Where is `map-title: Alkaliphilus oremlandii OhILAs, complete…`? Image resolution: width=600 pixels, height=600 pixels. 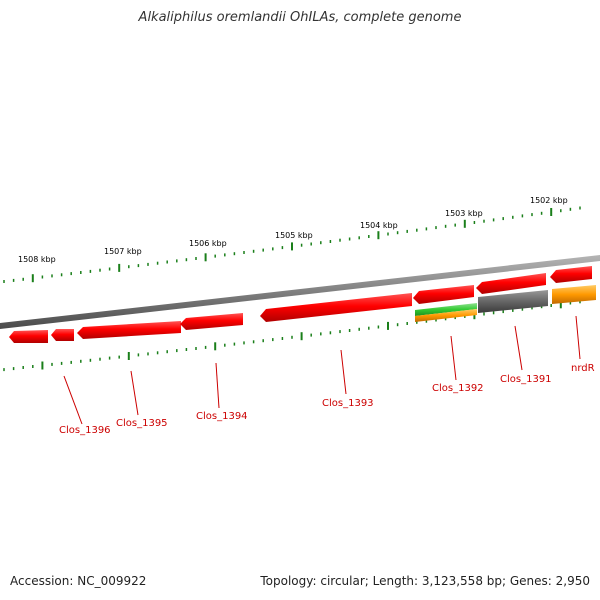 map-title: Alkaliphilus oremlandii OhILAs, complete… is located at coordinates (300, 17).